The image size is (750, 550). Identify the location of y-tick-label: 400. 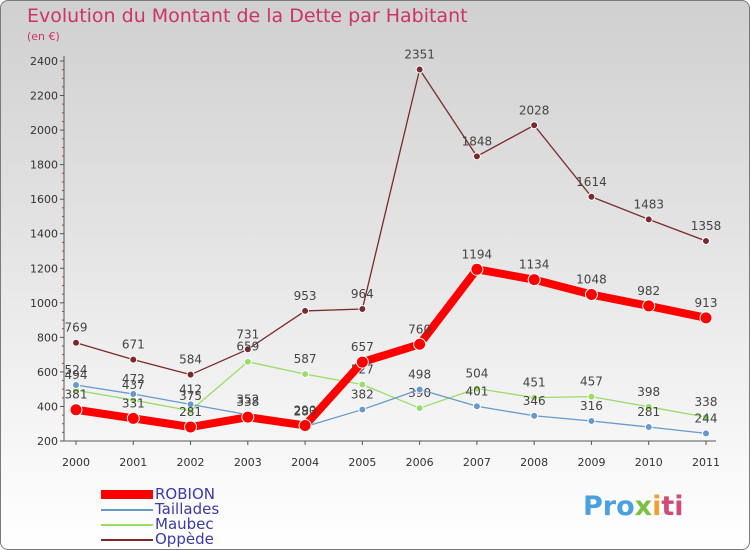
(47, 406).